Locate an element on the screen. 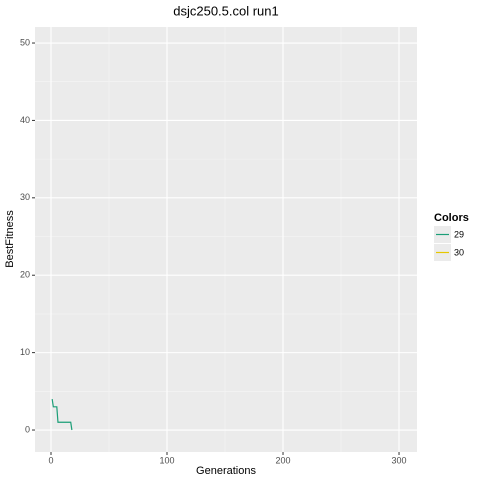 The height and width of the screenshot is (480, 480). y-tick-label: 30 is located at coordinates (25, 197).